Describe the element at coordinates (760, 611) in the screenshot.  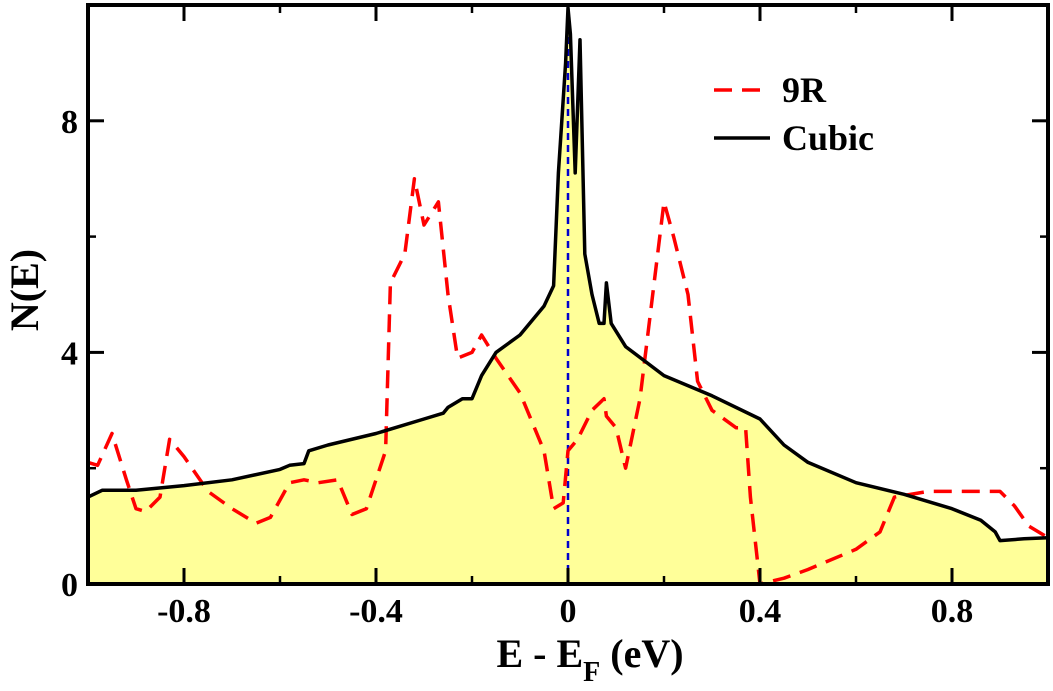
I see `x-tick-label: 0.4` at that location.